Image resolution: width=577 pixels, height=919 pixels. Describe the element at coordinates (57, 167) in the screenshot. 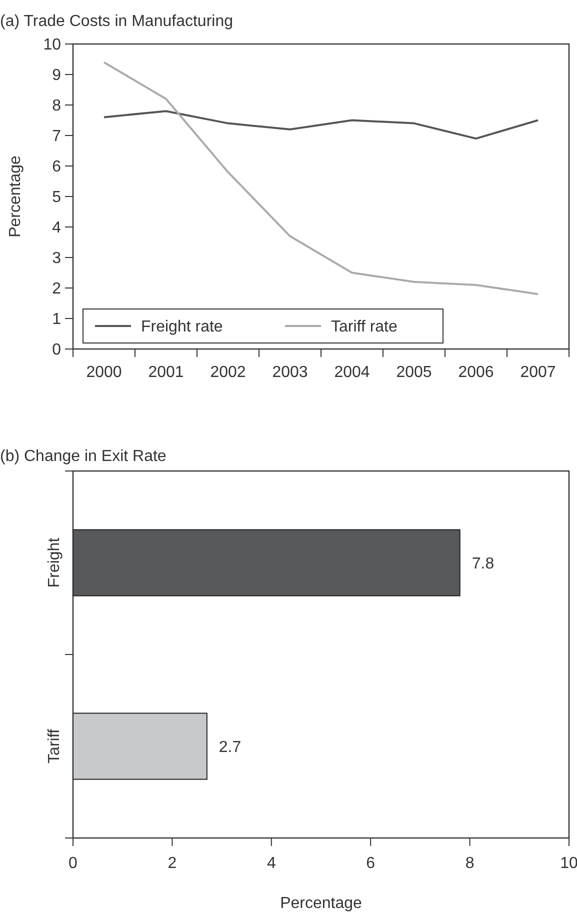

I see `y-tick-label: 6` at that location.